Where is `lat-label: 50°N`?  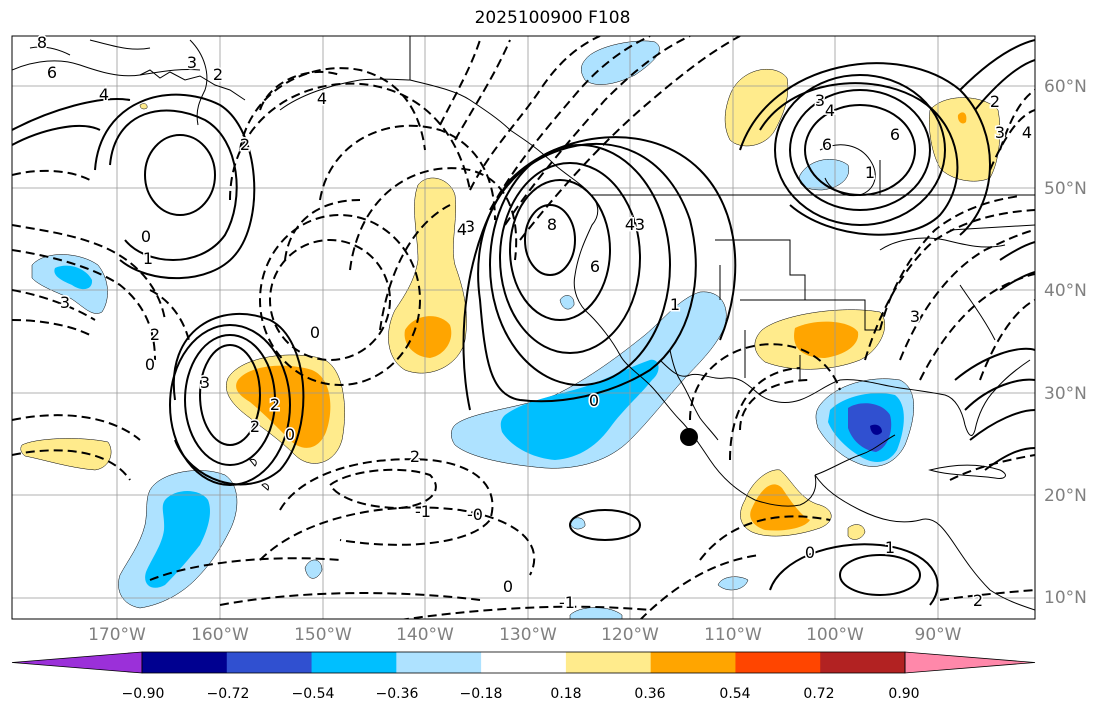
lat-label: 50°N is located at coordinates (1065, 189).